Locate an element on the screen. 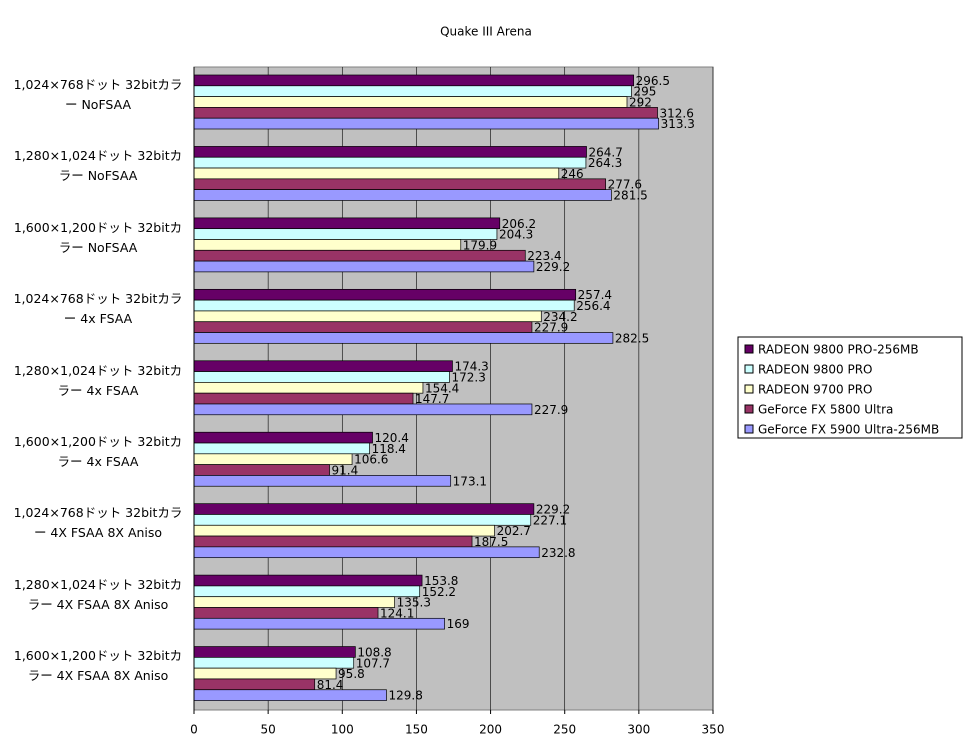  value-label: 232.8 is located at coordinates (558, 553).